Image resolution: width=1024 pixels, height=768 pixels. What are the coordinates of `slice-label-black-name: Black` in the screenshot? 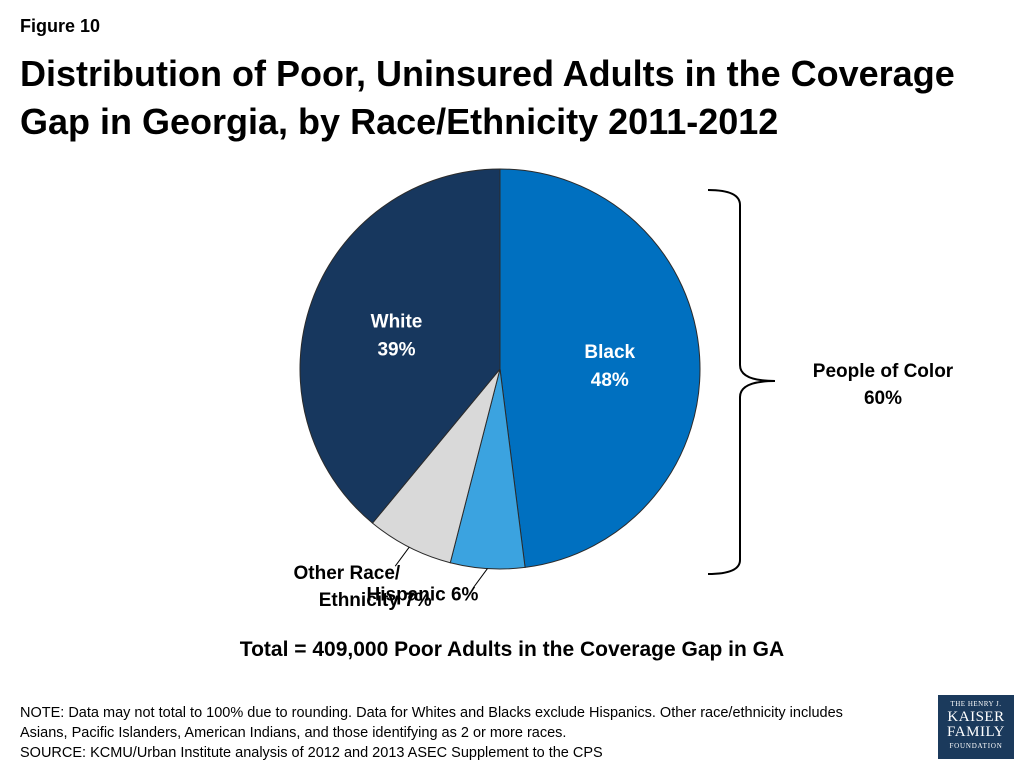 It's located at (609, 352).